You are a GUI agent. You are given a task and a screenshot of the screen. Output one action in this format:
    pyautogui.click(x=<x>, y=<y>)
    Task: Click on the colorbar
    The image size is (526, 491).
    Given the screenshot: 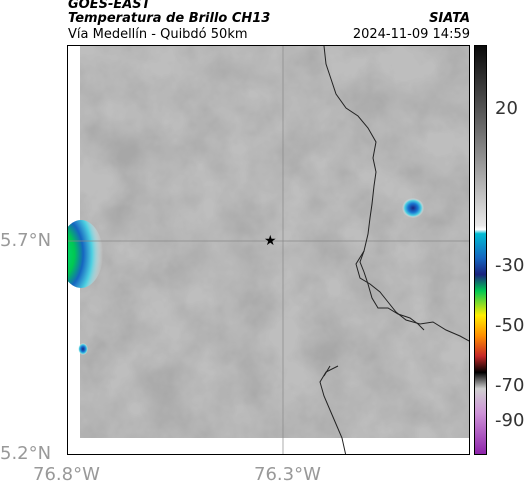 What is the action you would take?
    pyautogui.click(x=480, y=250)
    